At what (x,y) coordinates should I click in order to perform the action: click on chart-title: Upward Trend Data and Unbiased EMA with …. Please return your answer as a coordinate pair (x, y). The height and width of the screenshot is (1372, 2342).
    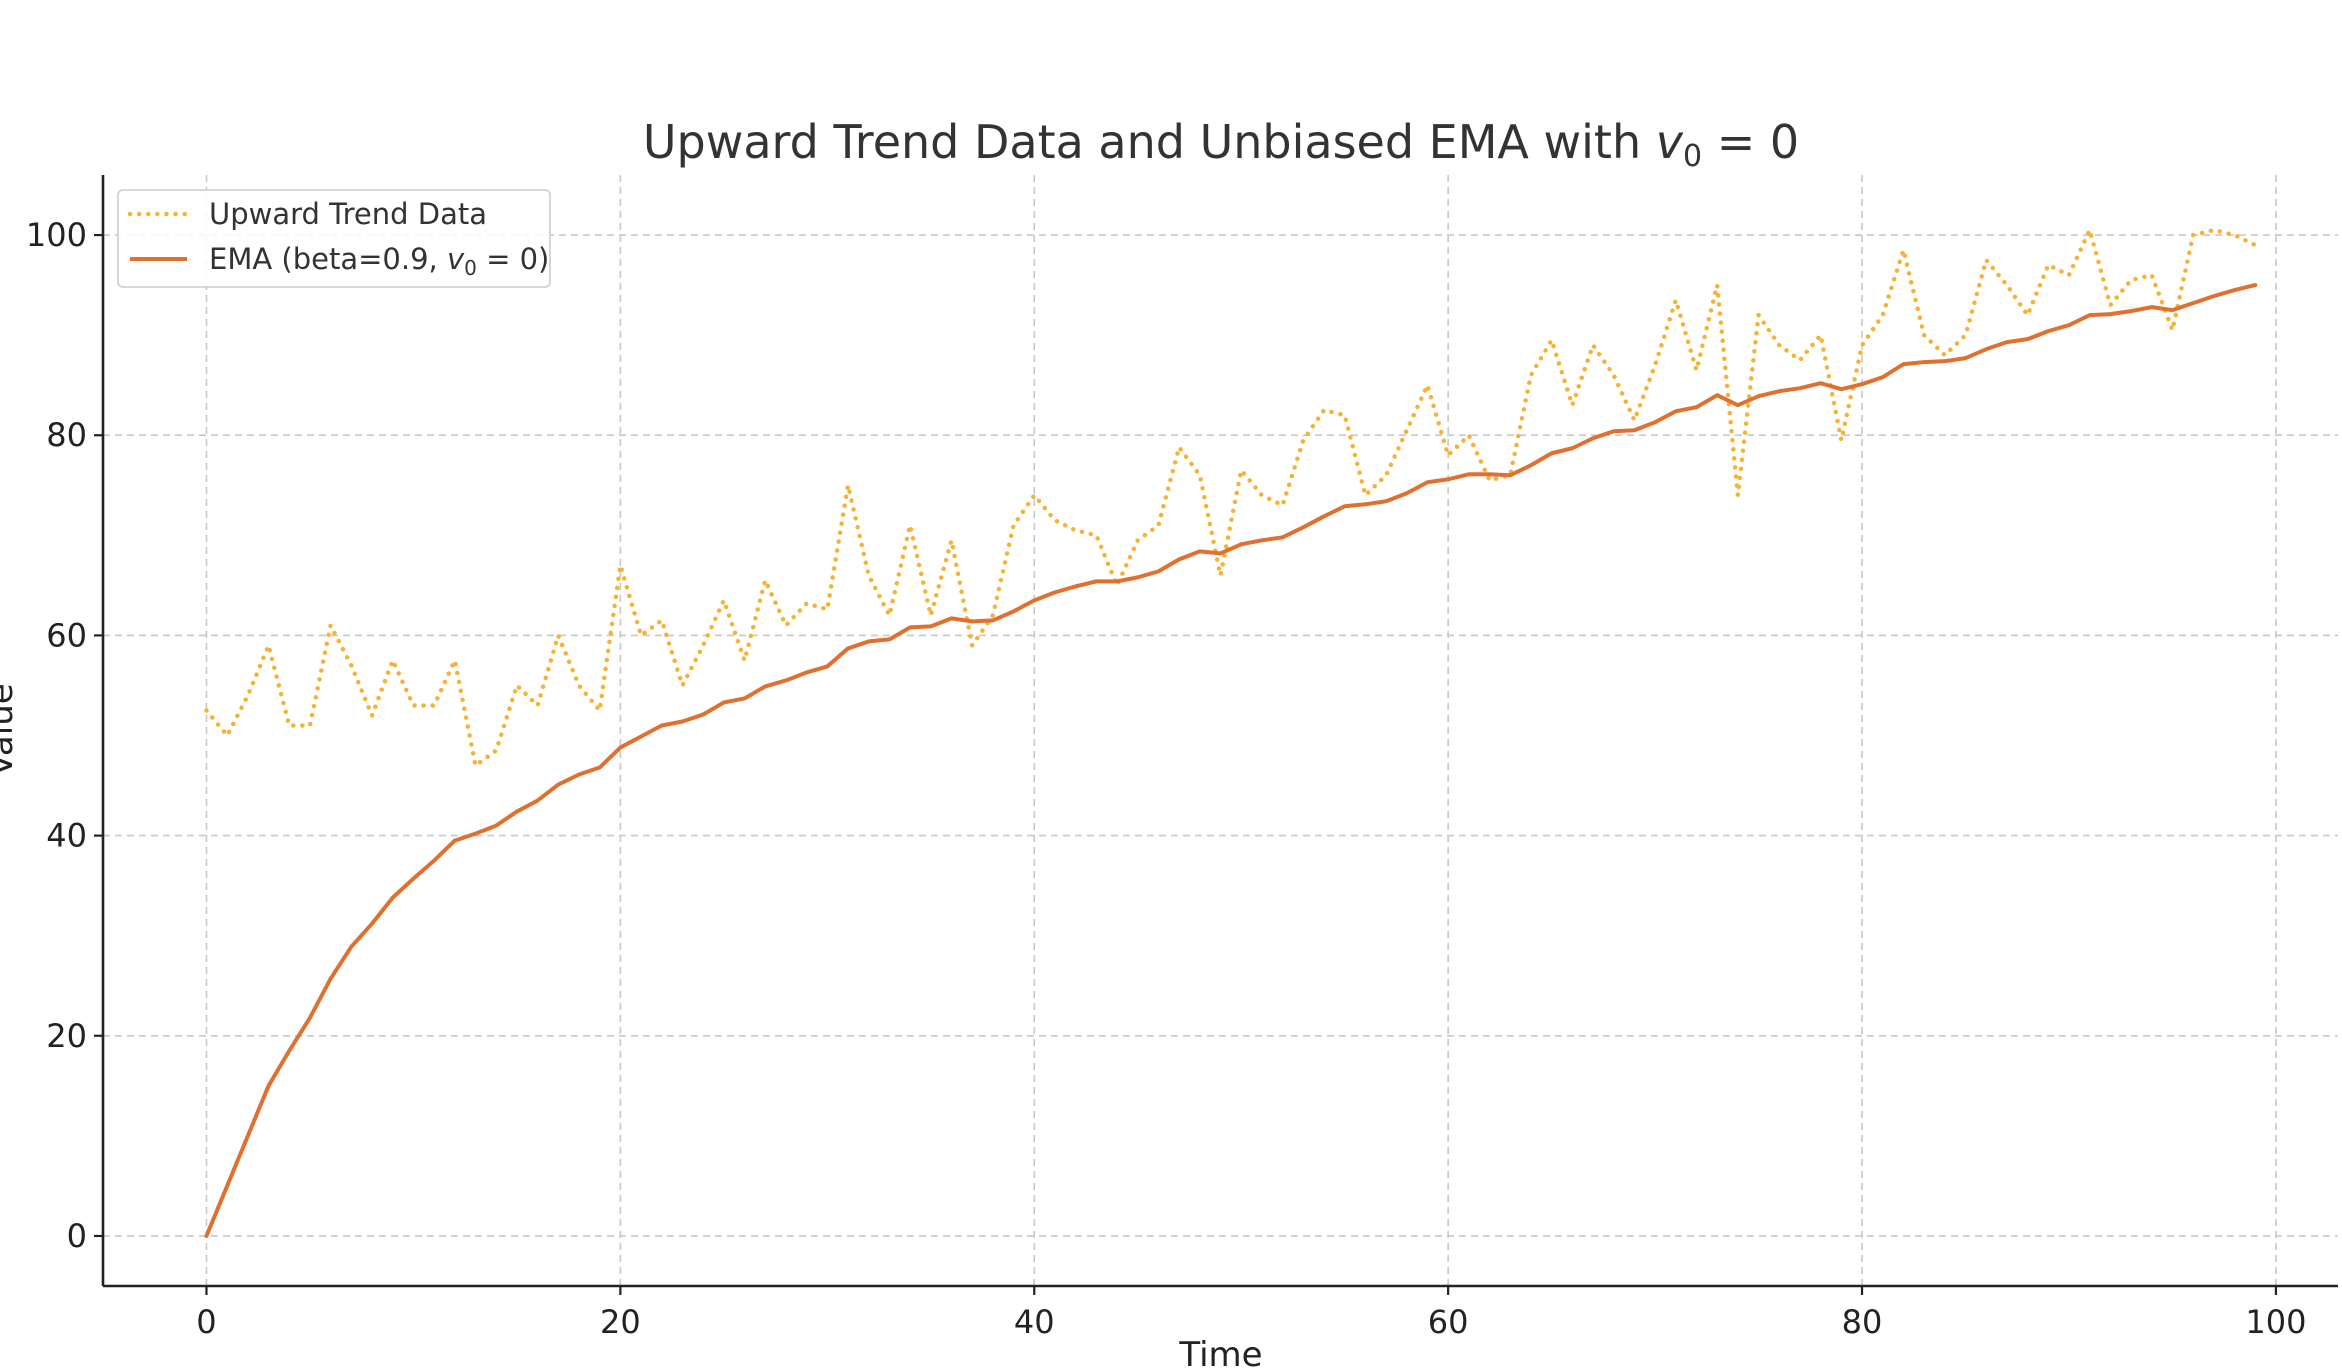
    Looking at the image, I should click on (1221, 144).